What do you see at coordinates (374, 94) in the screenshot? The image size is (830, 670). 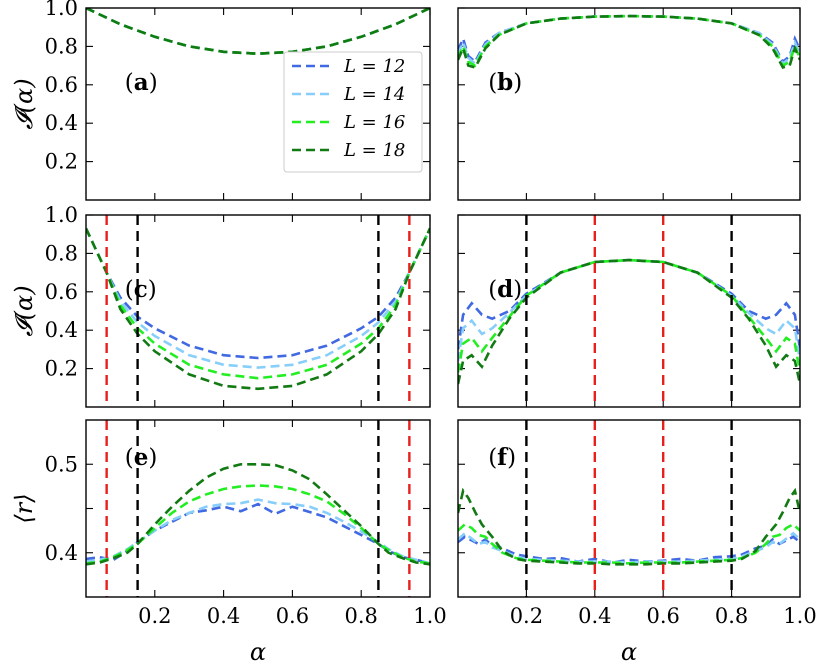 I see `legend-label: L = 14` at bounding box center [374, 94].